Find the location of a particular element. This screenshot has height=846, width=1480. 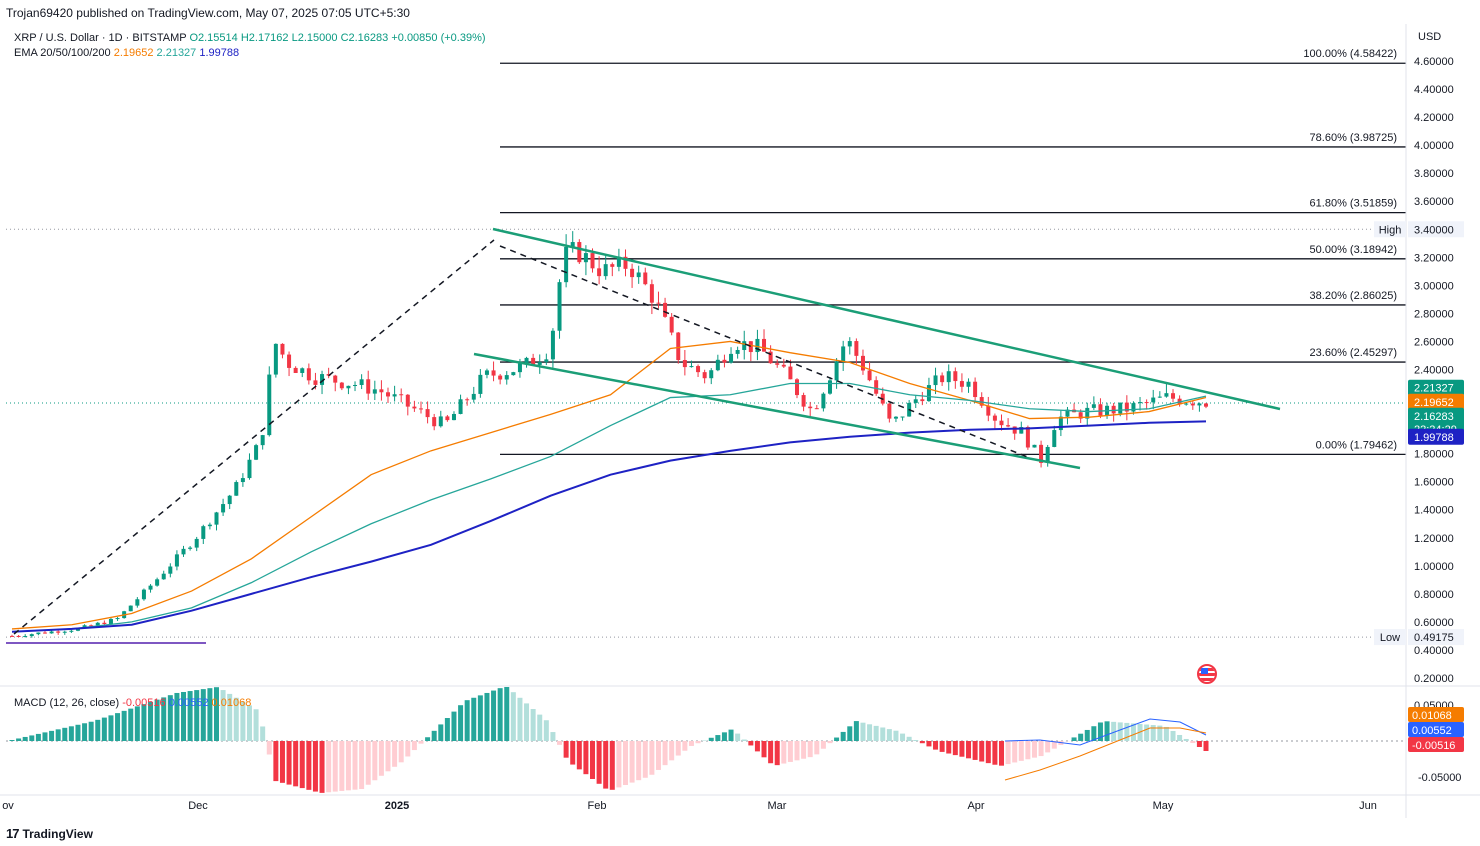

us-flag-icon is located at coordinates (1207, 674).